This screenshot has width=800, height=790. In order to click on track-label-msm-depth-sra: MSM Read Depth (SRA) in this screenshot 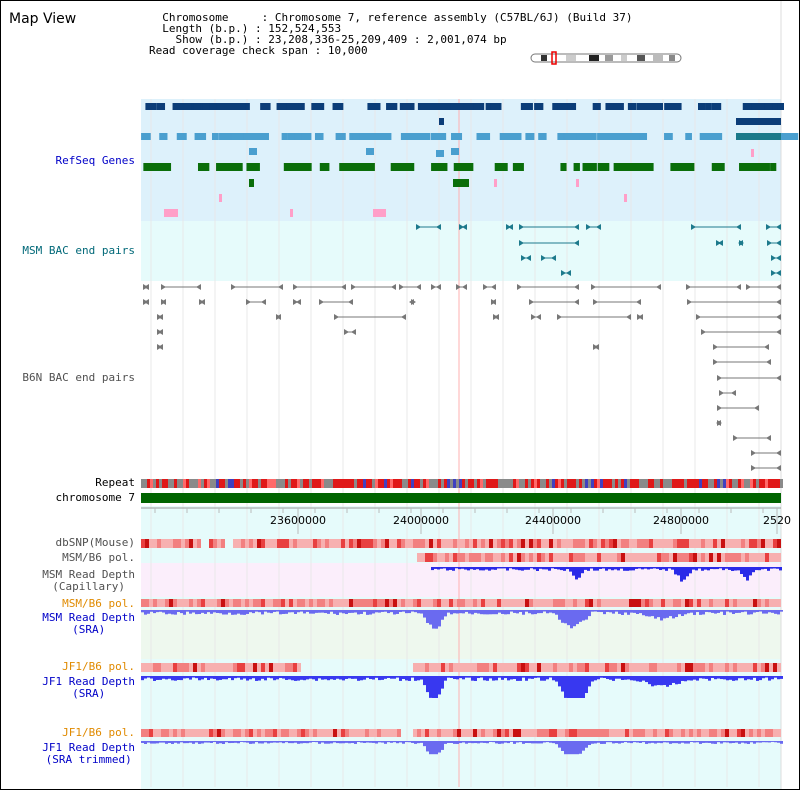, I will do `click(88, 624)`.